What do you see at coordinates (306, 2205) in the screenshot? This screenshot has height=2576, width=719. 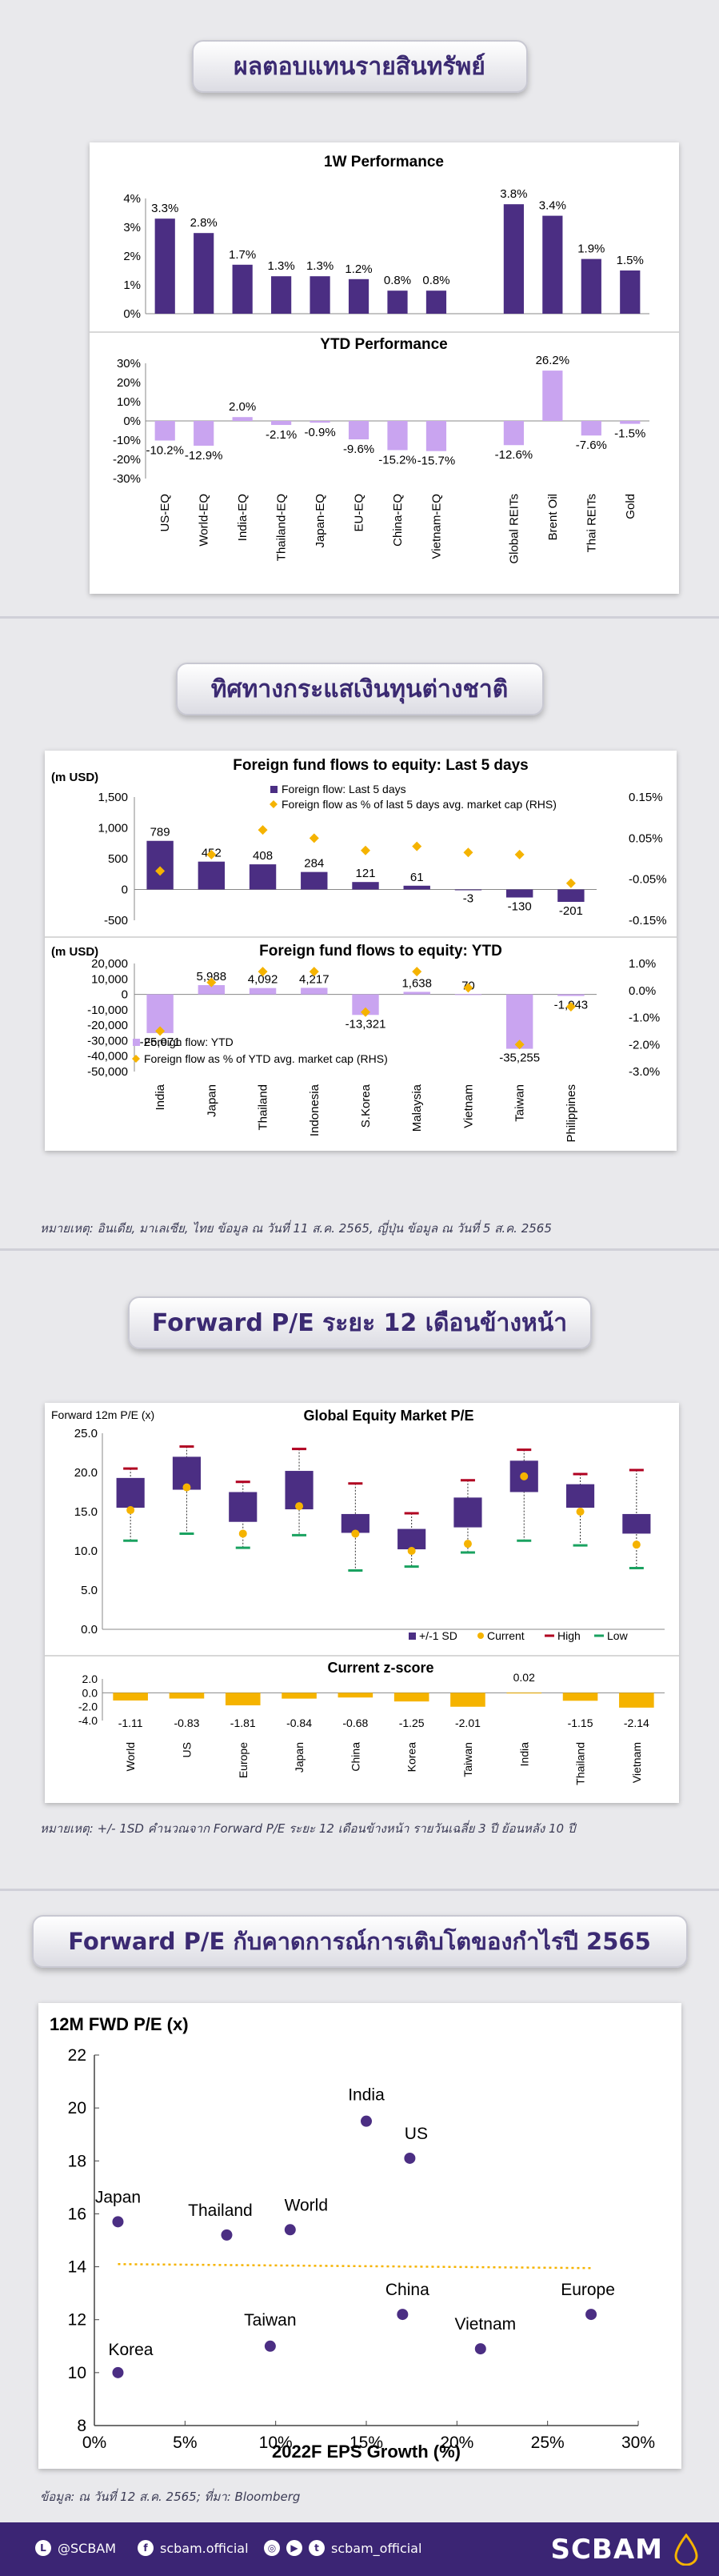 I see `point-label: World` at bounding box center [306, 2205].